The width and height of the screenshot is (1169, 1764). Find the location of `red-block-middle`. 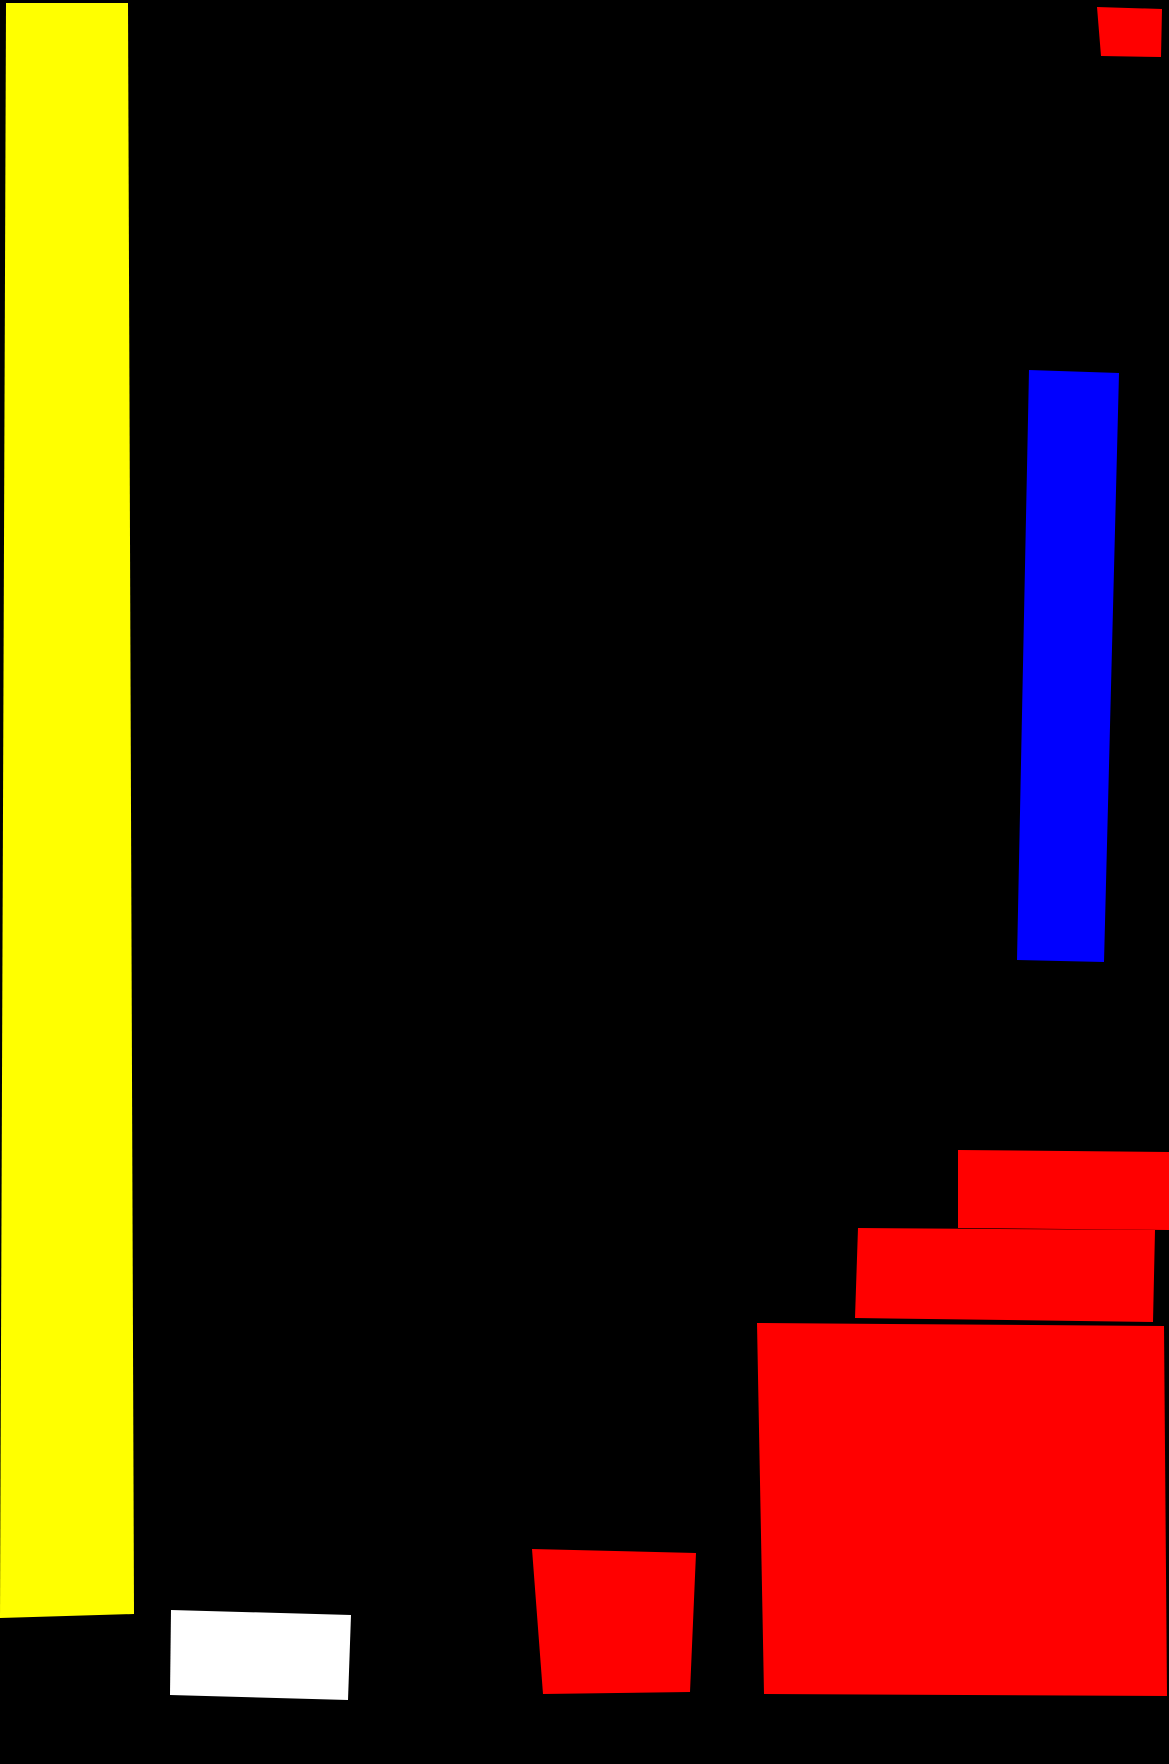

red-block-middle is located at coordinates (1005, 1275).